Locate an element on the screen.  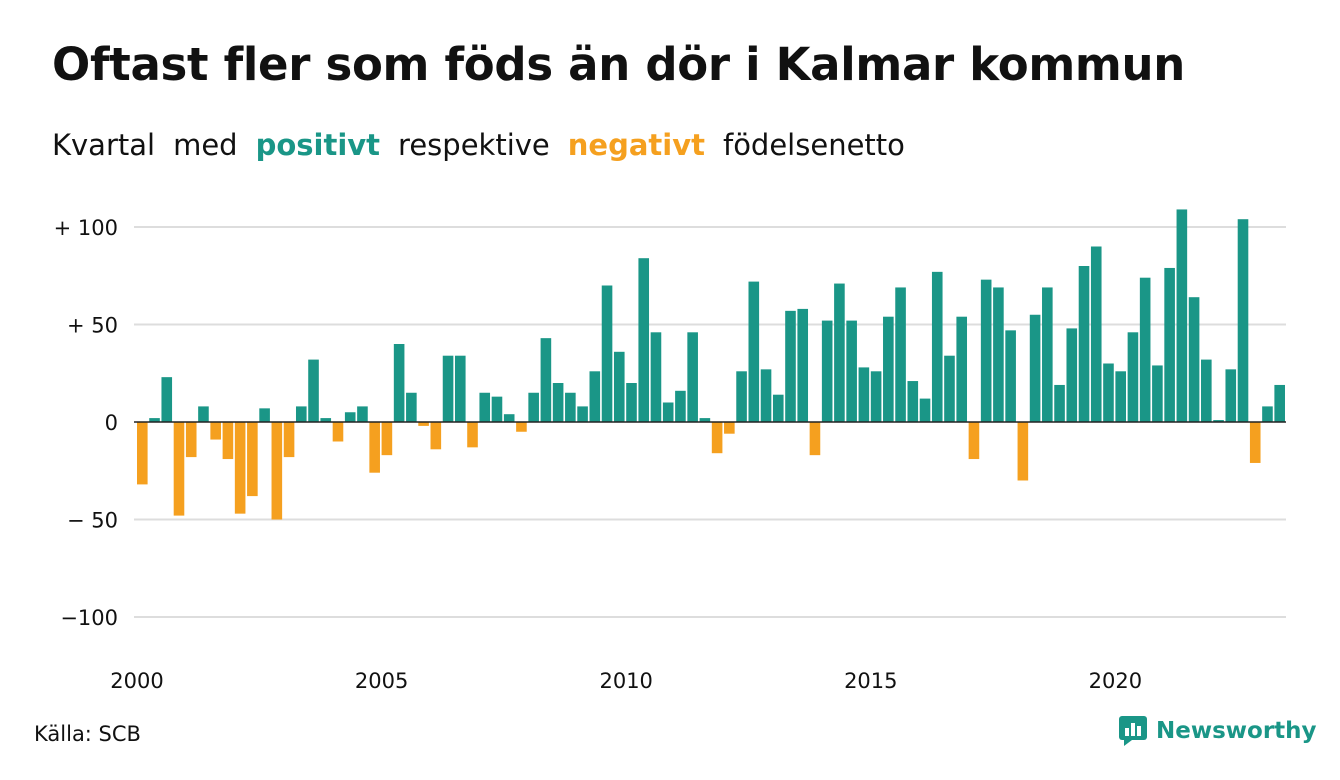
subtitle-word: födelsenetto is located at coordinates (813, 145).